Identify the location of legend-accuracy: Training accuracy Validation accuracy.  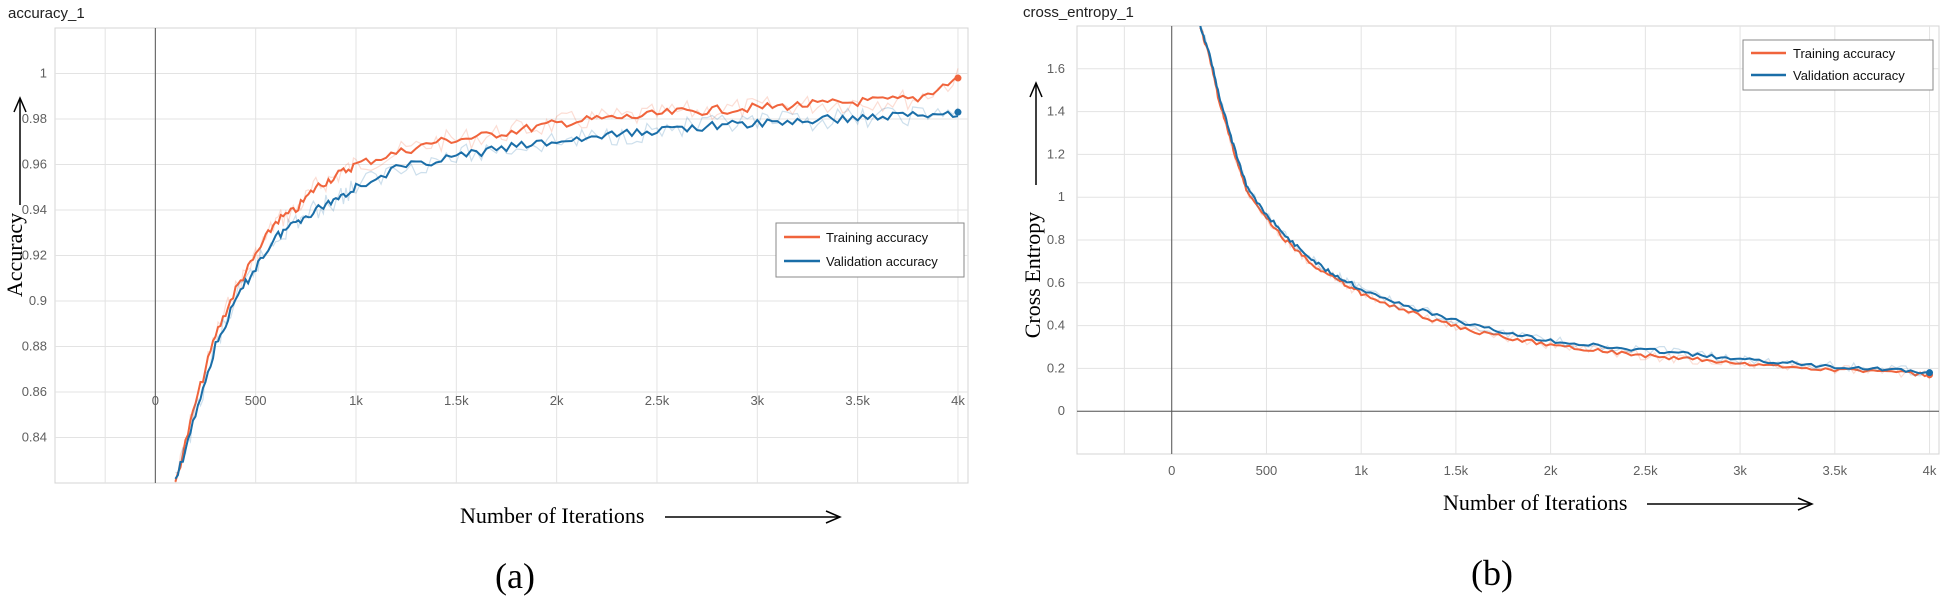
(870, 250).